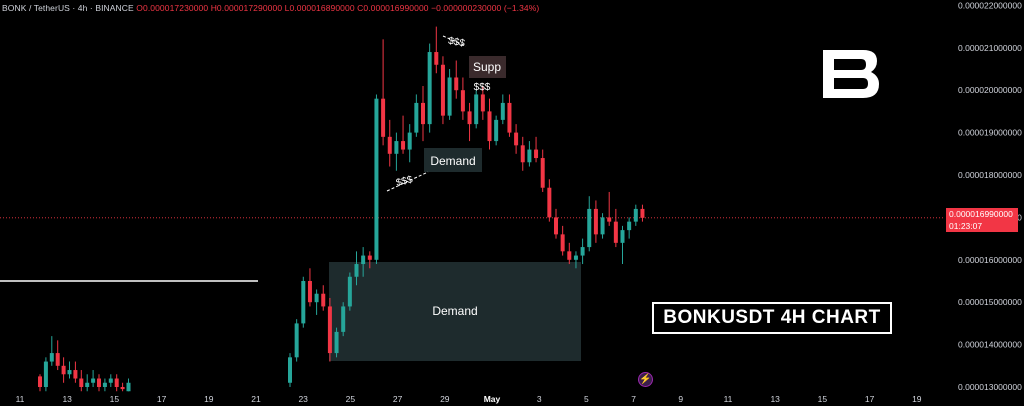 The image size is (1024, 406). Describe the element at coordinates (851, 74) in the screenshot. I see `brand-logo-icon` at that location.